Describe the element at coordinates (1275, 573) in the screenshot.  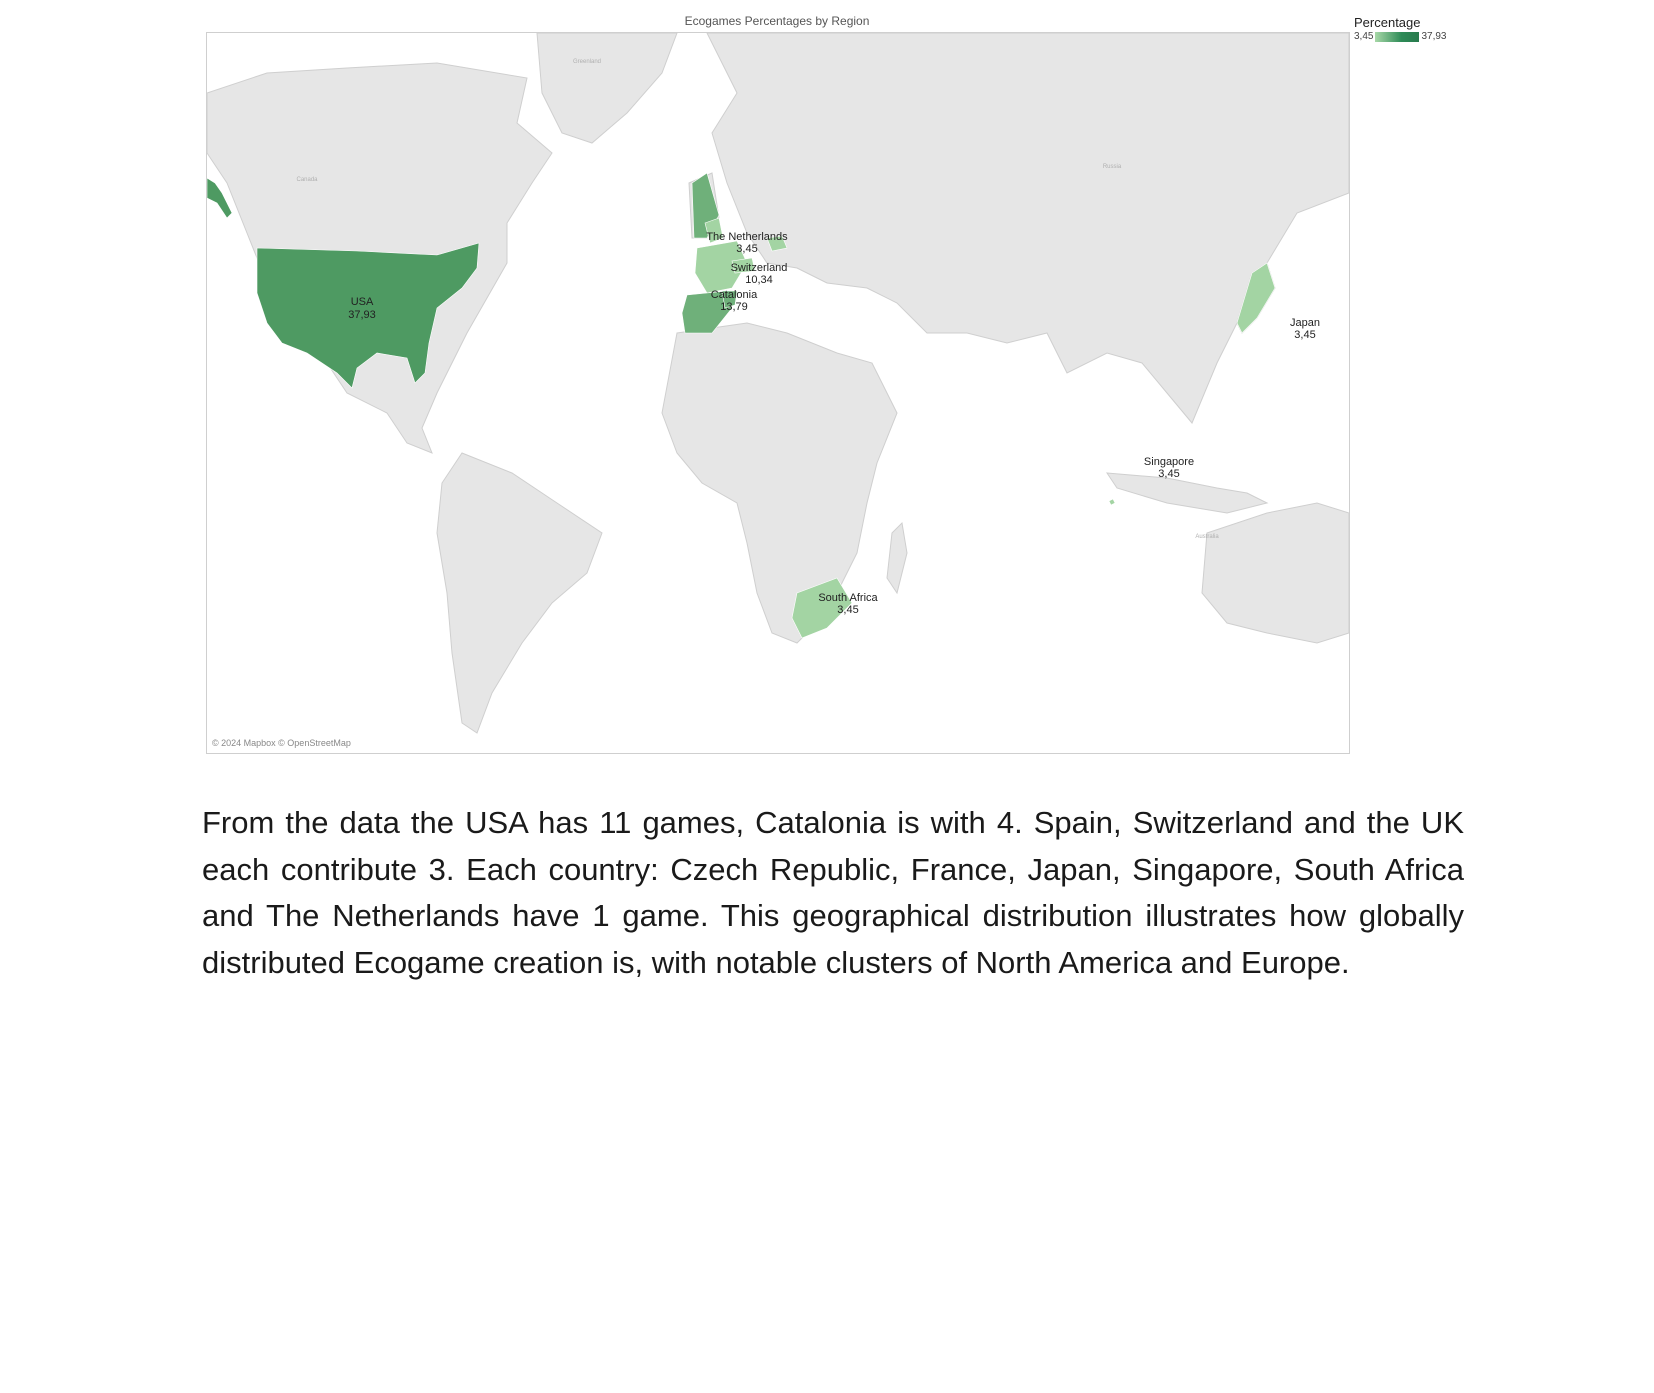
I see `land-australia` at that location.